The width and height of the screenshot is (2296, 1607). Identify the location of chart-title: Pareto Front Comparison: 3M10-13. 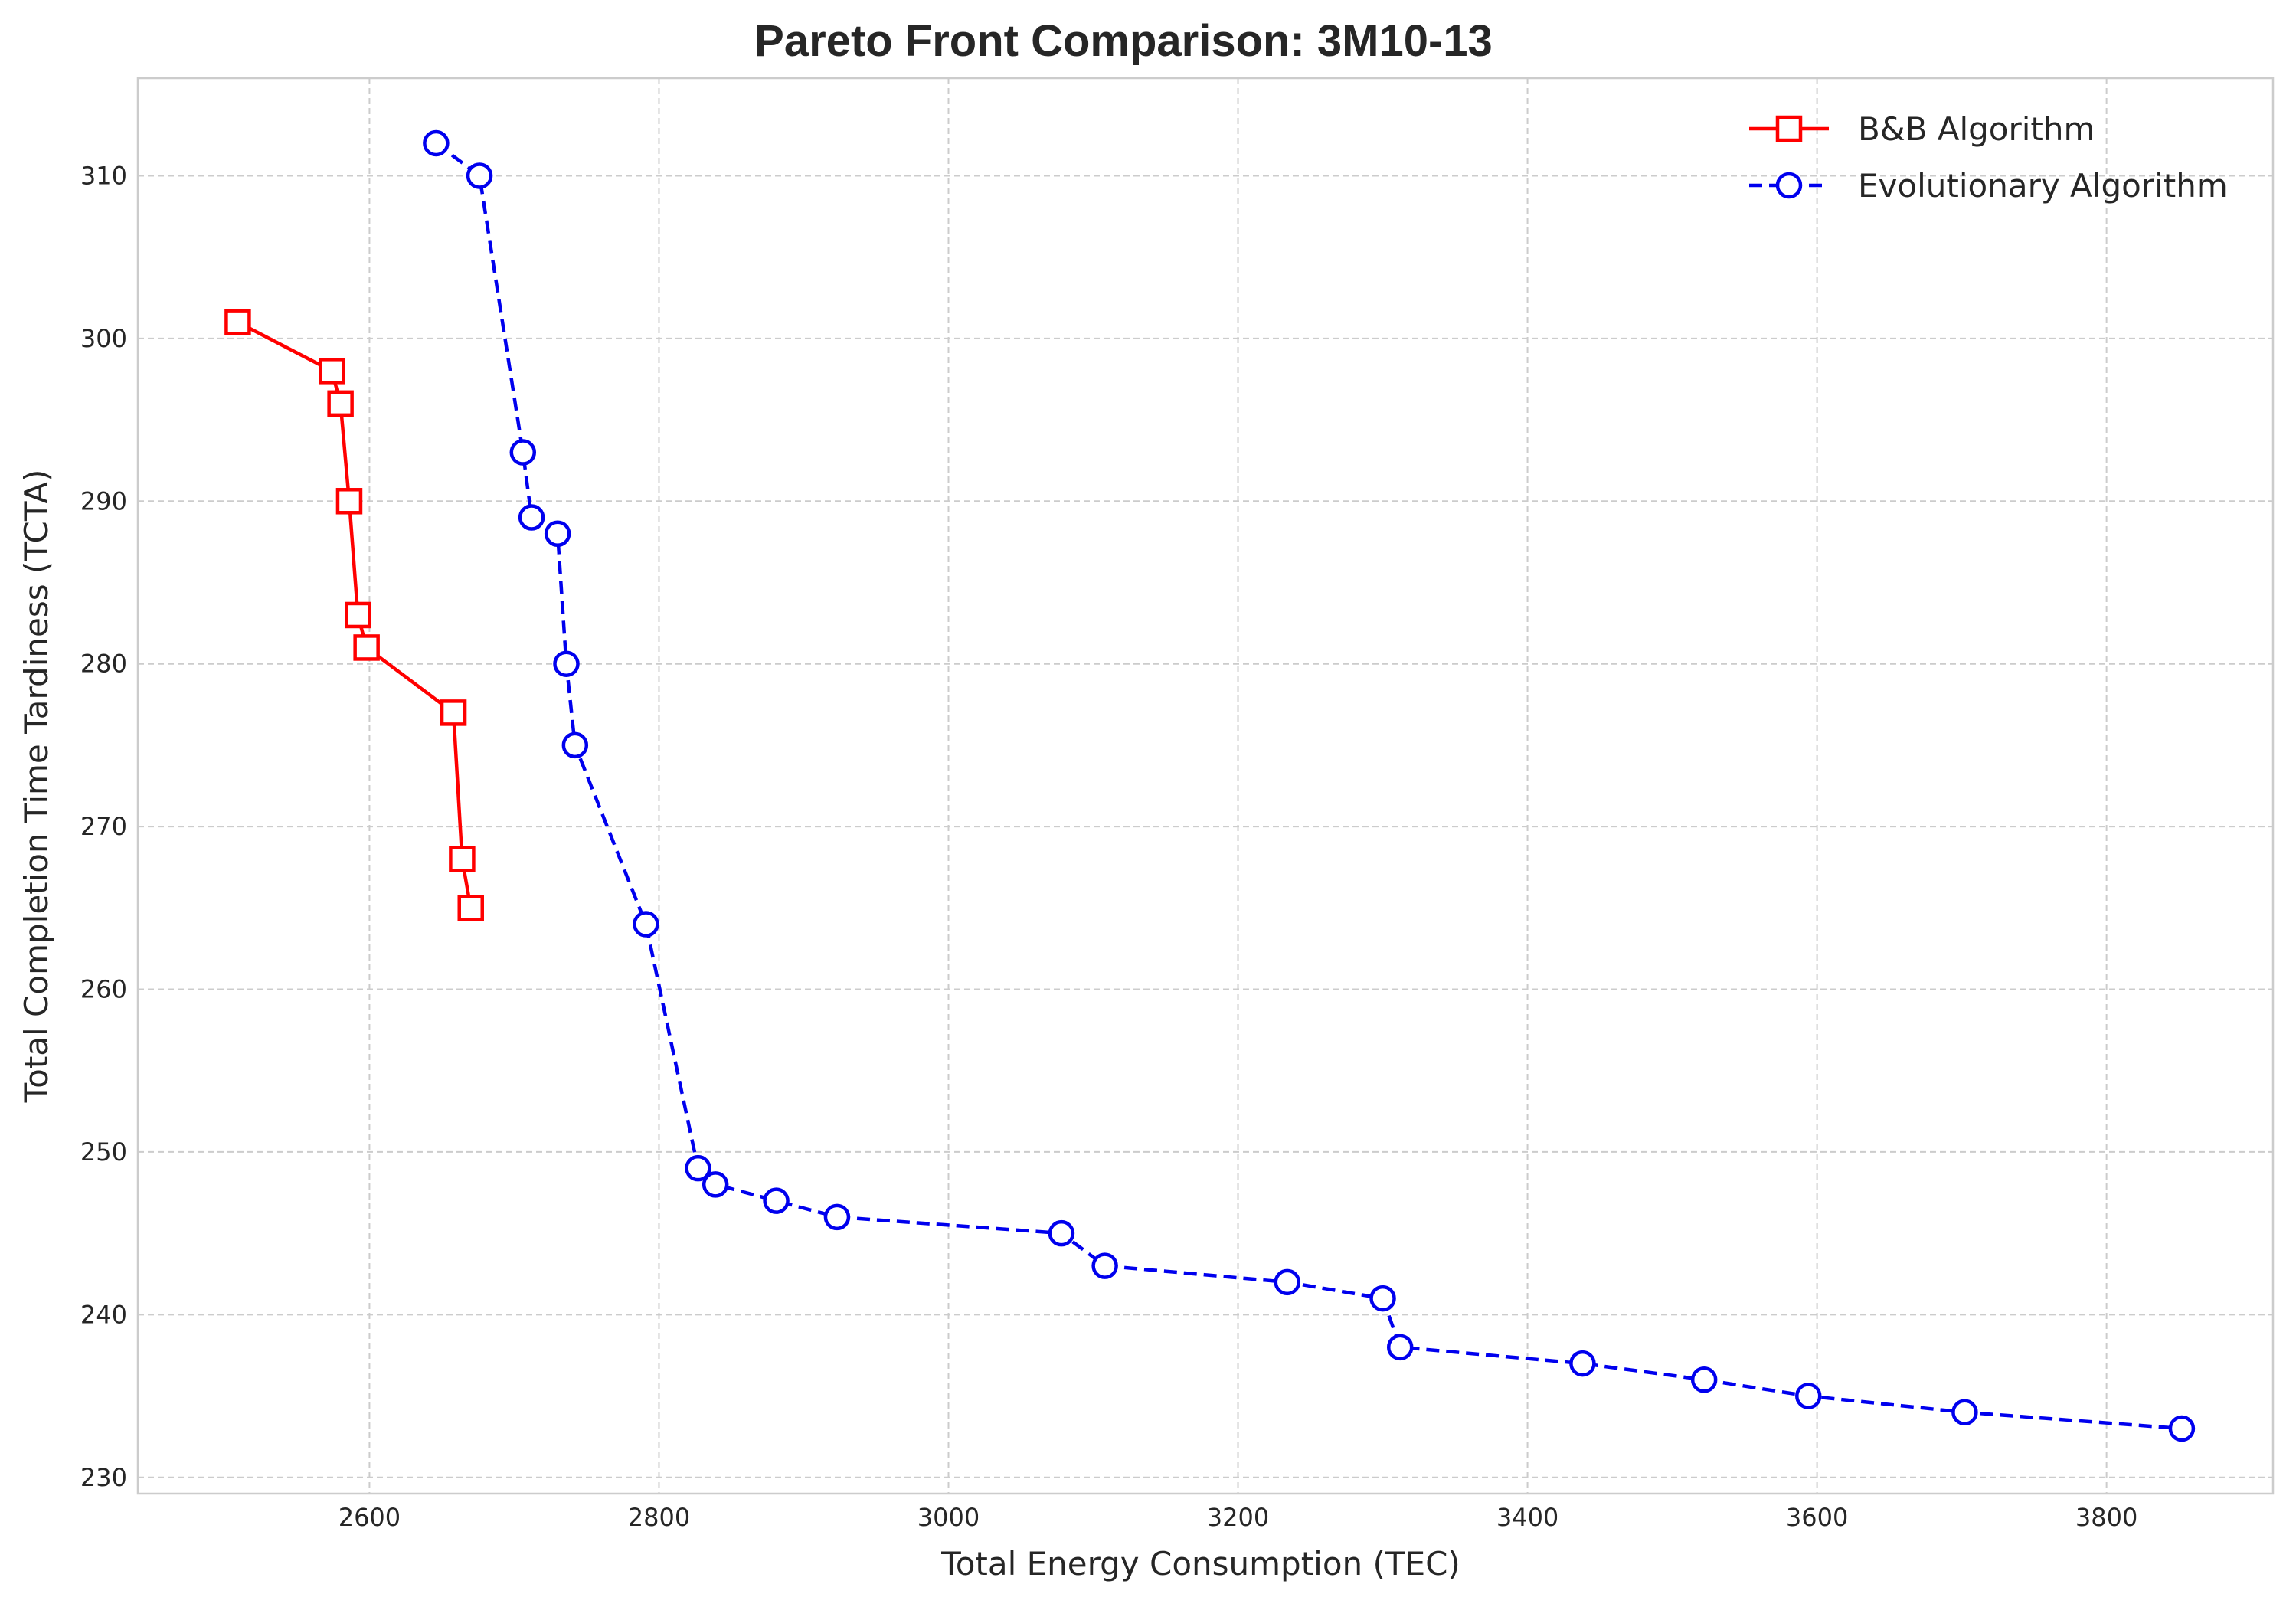
(1123, 41).